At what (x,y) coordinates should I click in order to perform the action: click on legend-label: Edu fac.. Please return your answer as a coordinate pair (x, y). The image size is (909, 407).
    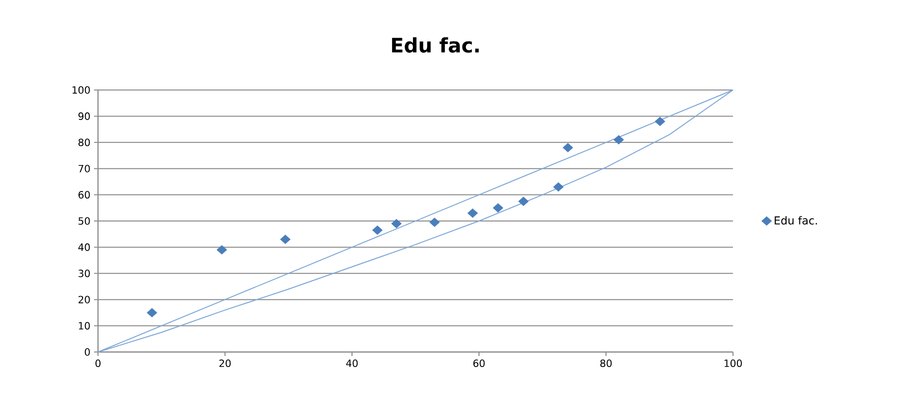
    Looking at the image, I should click on (795, 220).